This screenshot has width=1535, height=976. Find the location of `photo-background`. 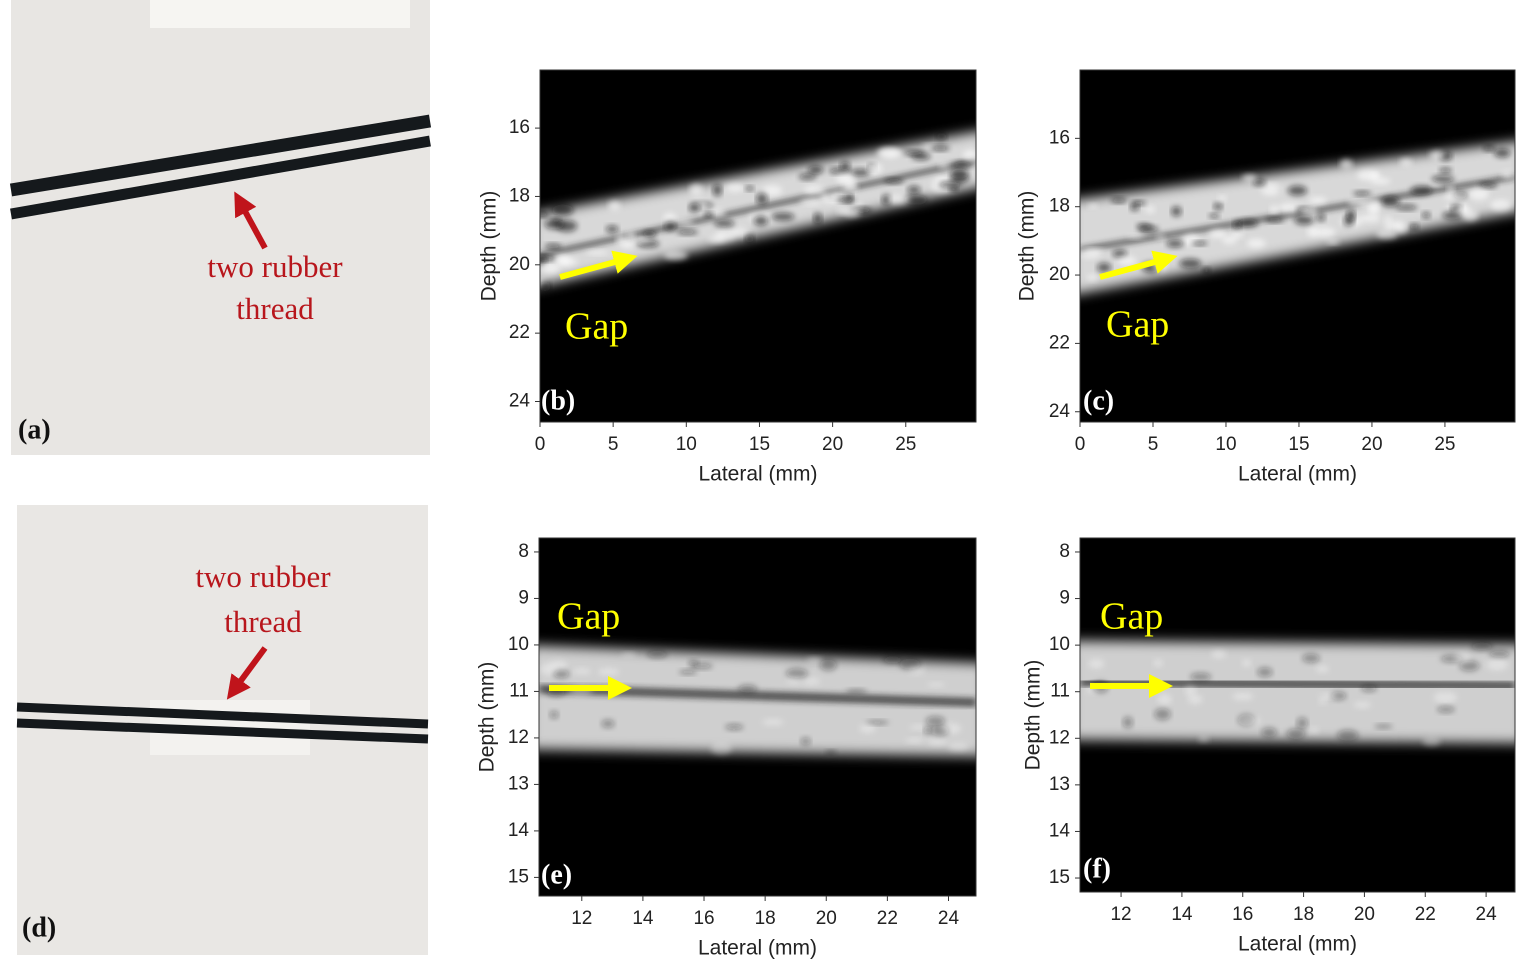

photo-background is located at coordinates (220, 227).